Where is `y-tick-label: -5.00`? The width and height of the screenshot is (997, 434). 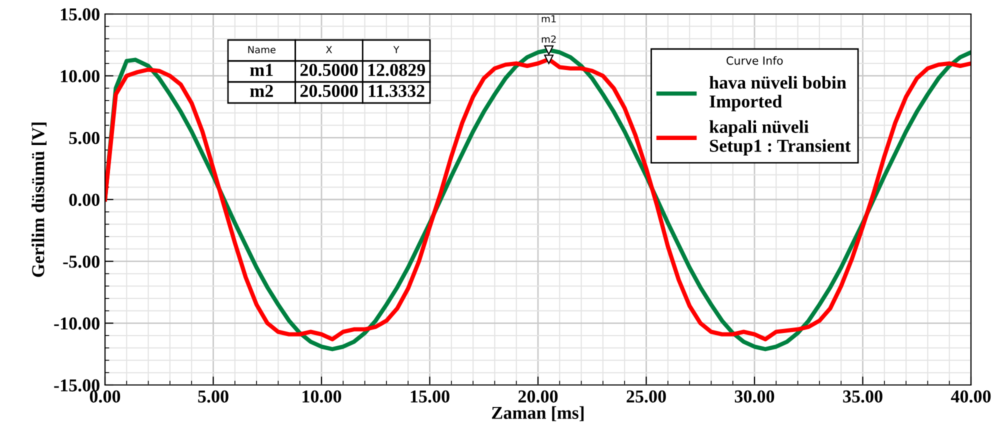
y-tick-label: -5.00 is located at coordinates (81, 262).